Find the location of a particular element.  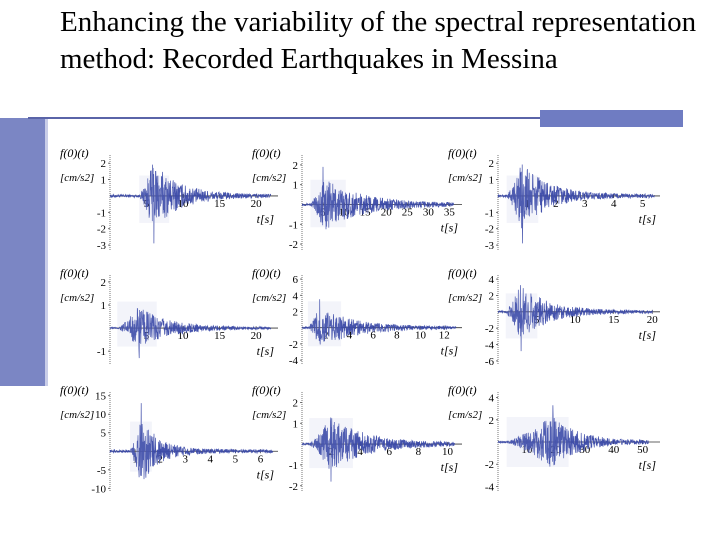

accelerogram-panel: f(0)(t)[cm/s2]42-2-410 20 30 40 50t[s] is located at coordinates (554, 438).